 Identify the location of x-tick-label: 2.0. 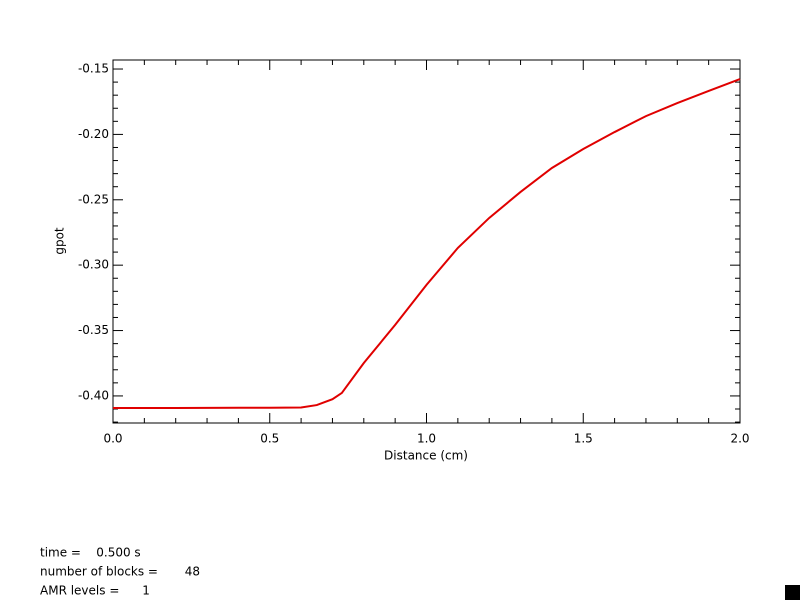
(739, 439).